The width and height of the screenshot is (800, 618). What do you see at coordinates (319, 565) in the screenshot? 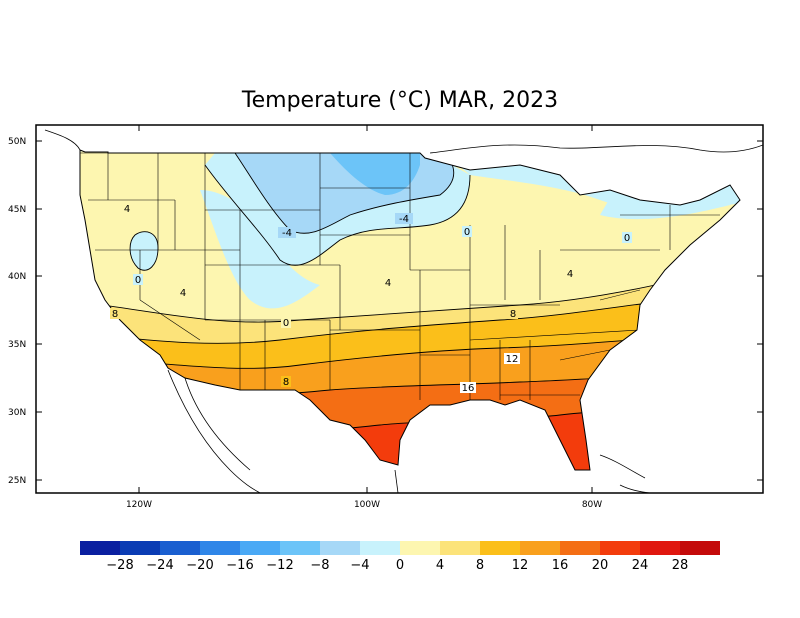
I see `colorbar-label: −8` at bounding box center [319, 565].